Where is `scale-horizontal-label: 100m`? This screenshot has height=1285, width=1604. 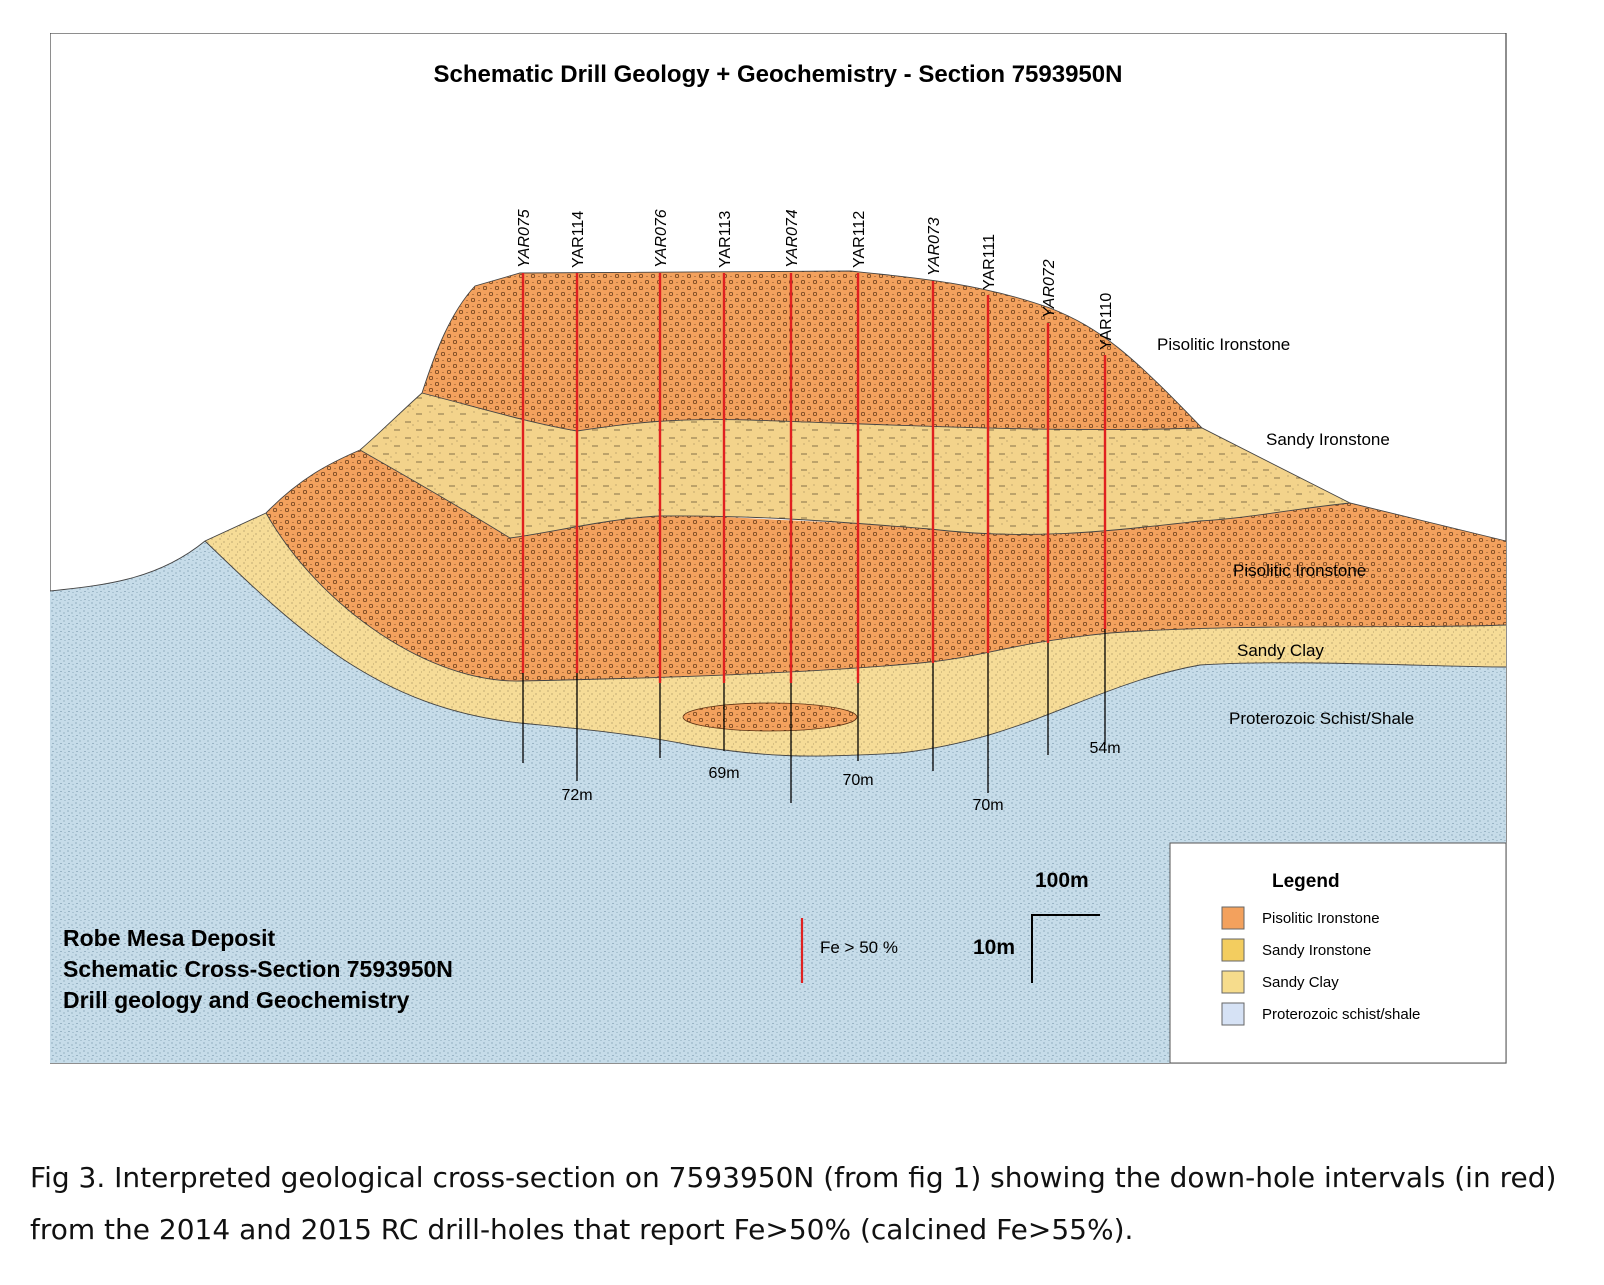
scale-horizontal-label: 100m is located at coordinates (1062, 880).